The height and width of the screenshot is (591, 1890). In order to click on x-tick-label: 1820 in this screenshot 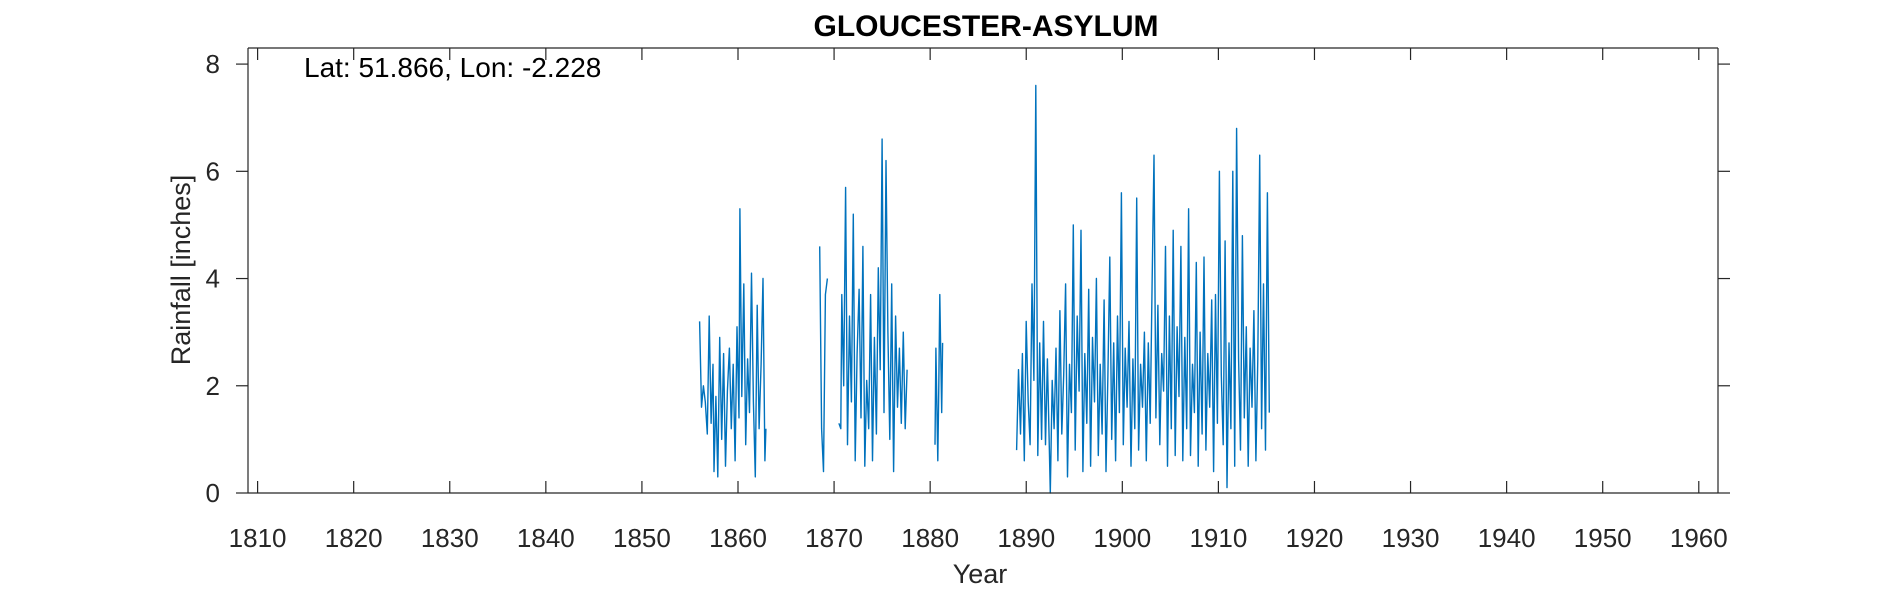, I will do `click(354, 538)`.